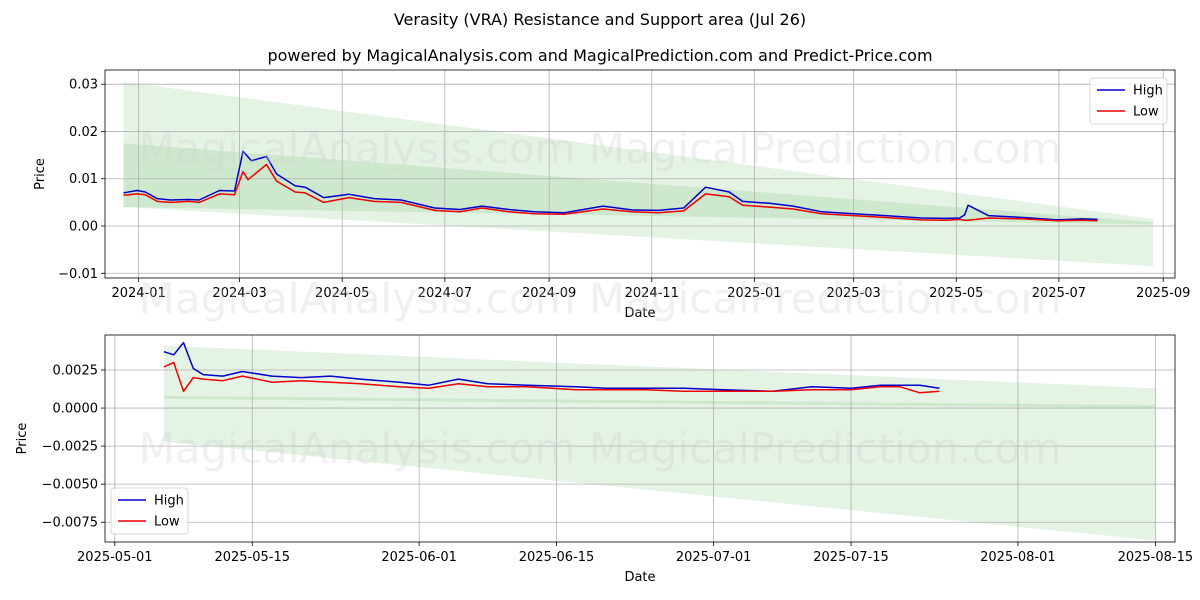  Describe the element at coordinates (83, 227) in the screenshot. I see `y-tick-label: 0.00` at that location.